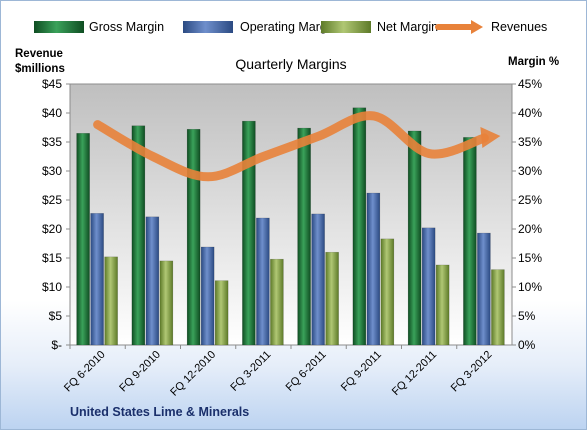  Describe the element at coordinates (159, 412) in the screenshot. I see `footer-company: United States Lime & Minerals` at that location.